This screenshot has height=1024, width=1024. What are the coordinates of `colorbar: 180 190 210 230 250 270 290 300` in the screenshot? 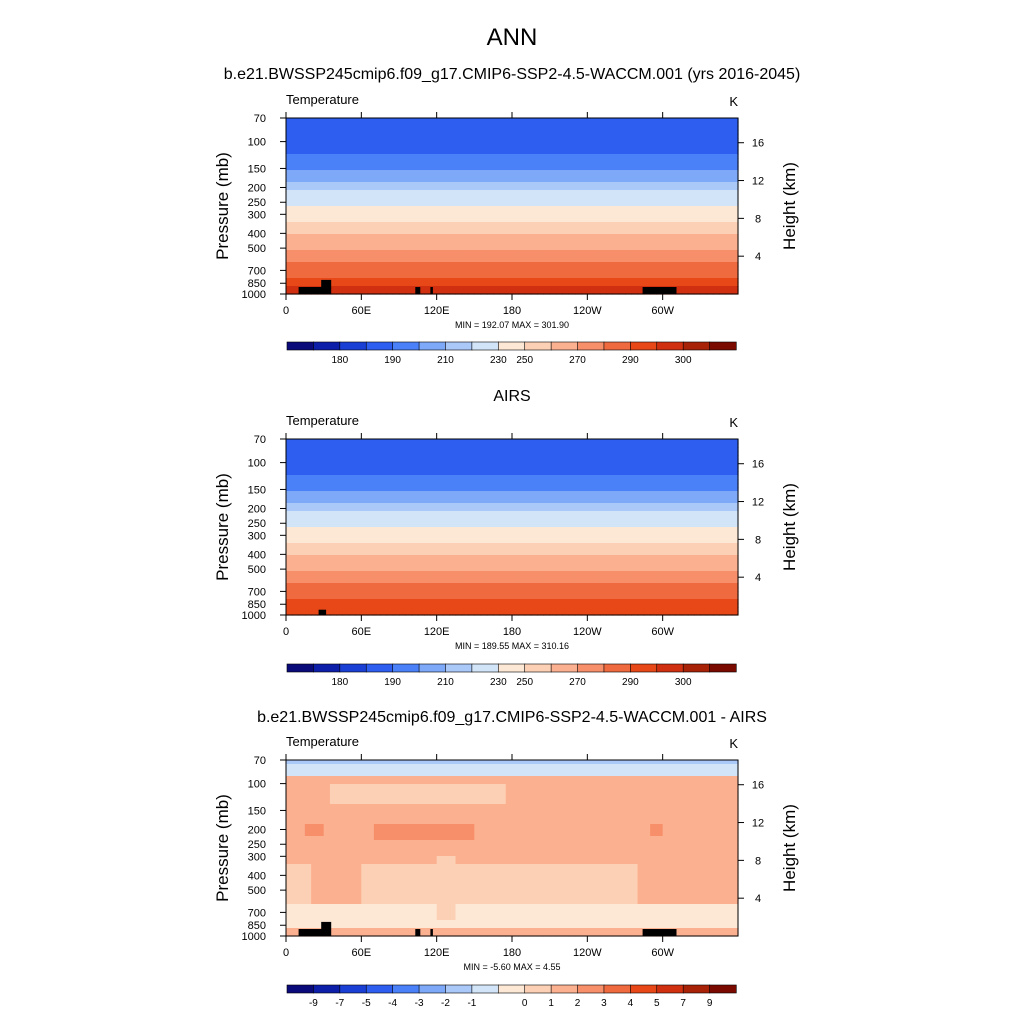 It's located at (511, 353).